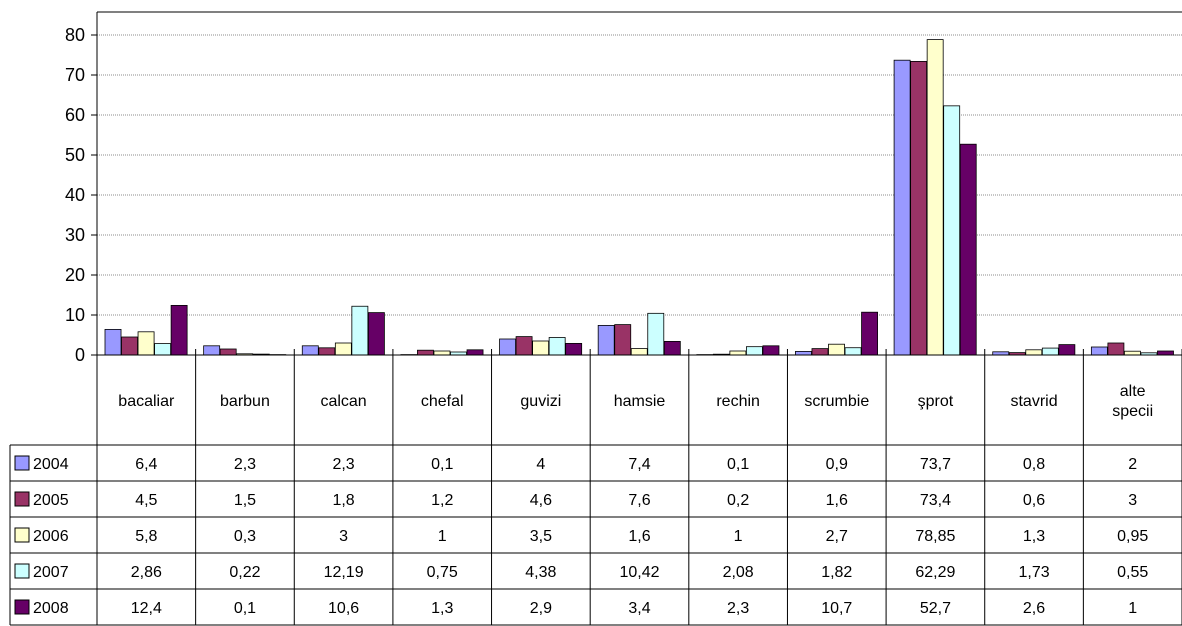 Image resolution: width=1182 pixels, height=626 pixels. Describe the element at coordinates (541, 536) in the screenshot. I see `data-label: 3,5` at that location.